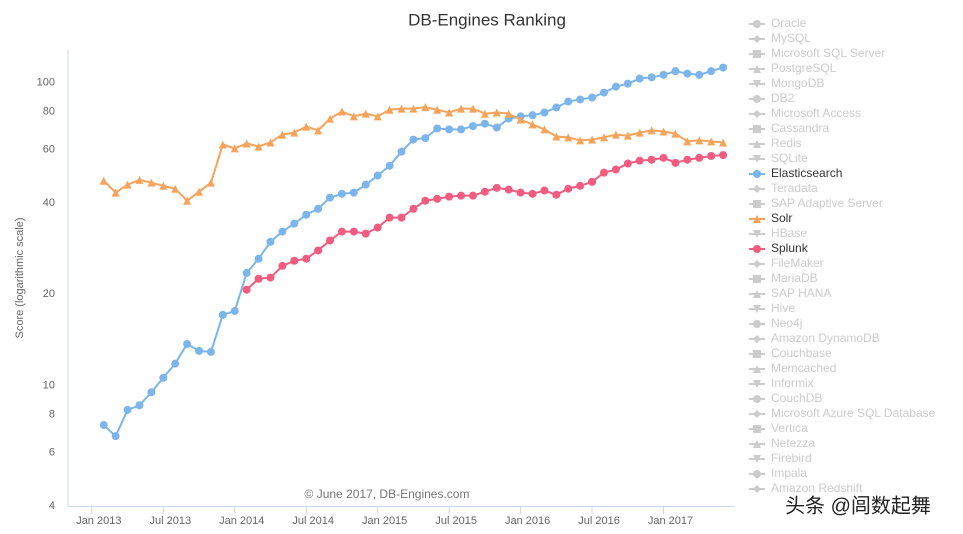 This screenshot has width=963, height=534. Describe the element at coordinates (783, 278) in the screenshot. I see `legend-item: MariaDB` at that location.